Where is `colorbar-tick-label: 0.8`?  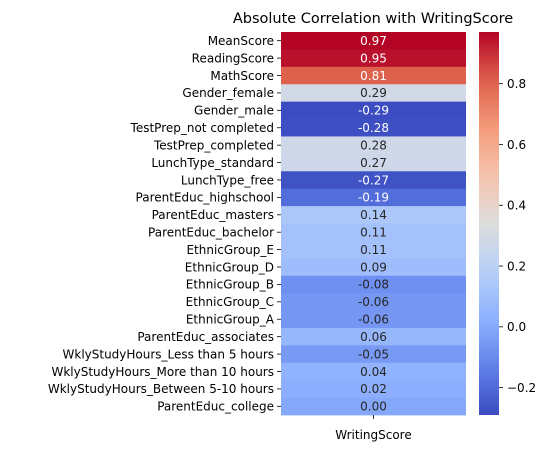
colorbar-tick-label: 0.8 is located at coordinates (516, 84).